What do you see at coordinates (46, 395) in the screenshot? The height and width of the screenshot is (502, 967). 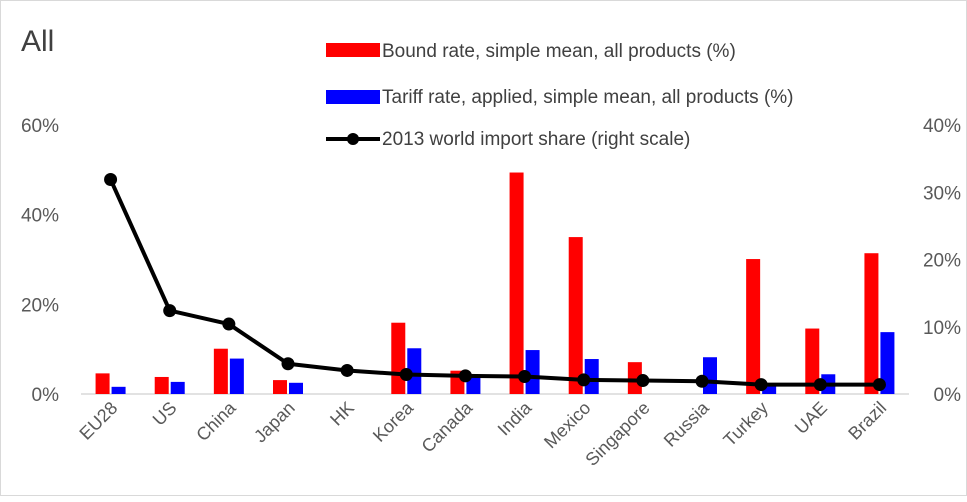 I see `y-left-tick-label: 0%` at bounding box center [46, 395].